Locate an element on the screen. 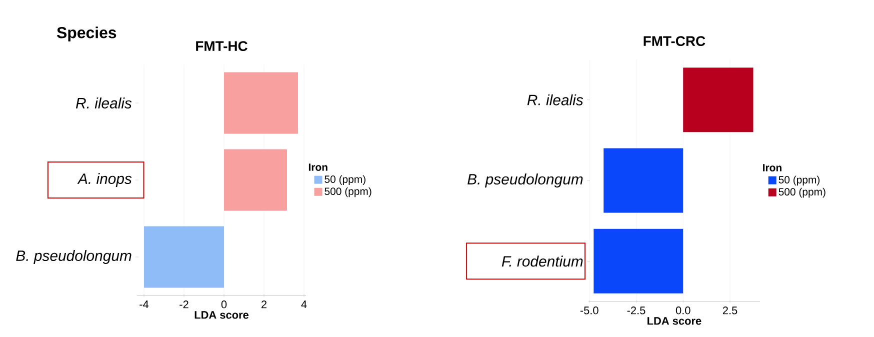 This screenshot has width=874, height=337. x-tick-label: 0 is located at coordinates (224, 304).